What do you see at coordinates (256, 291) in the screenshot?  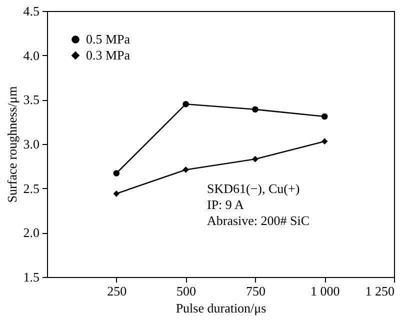 I see `x-tick-label: 750` at bounding box center [256, 291].